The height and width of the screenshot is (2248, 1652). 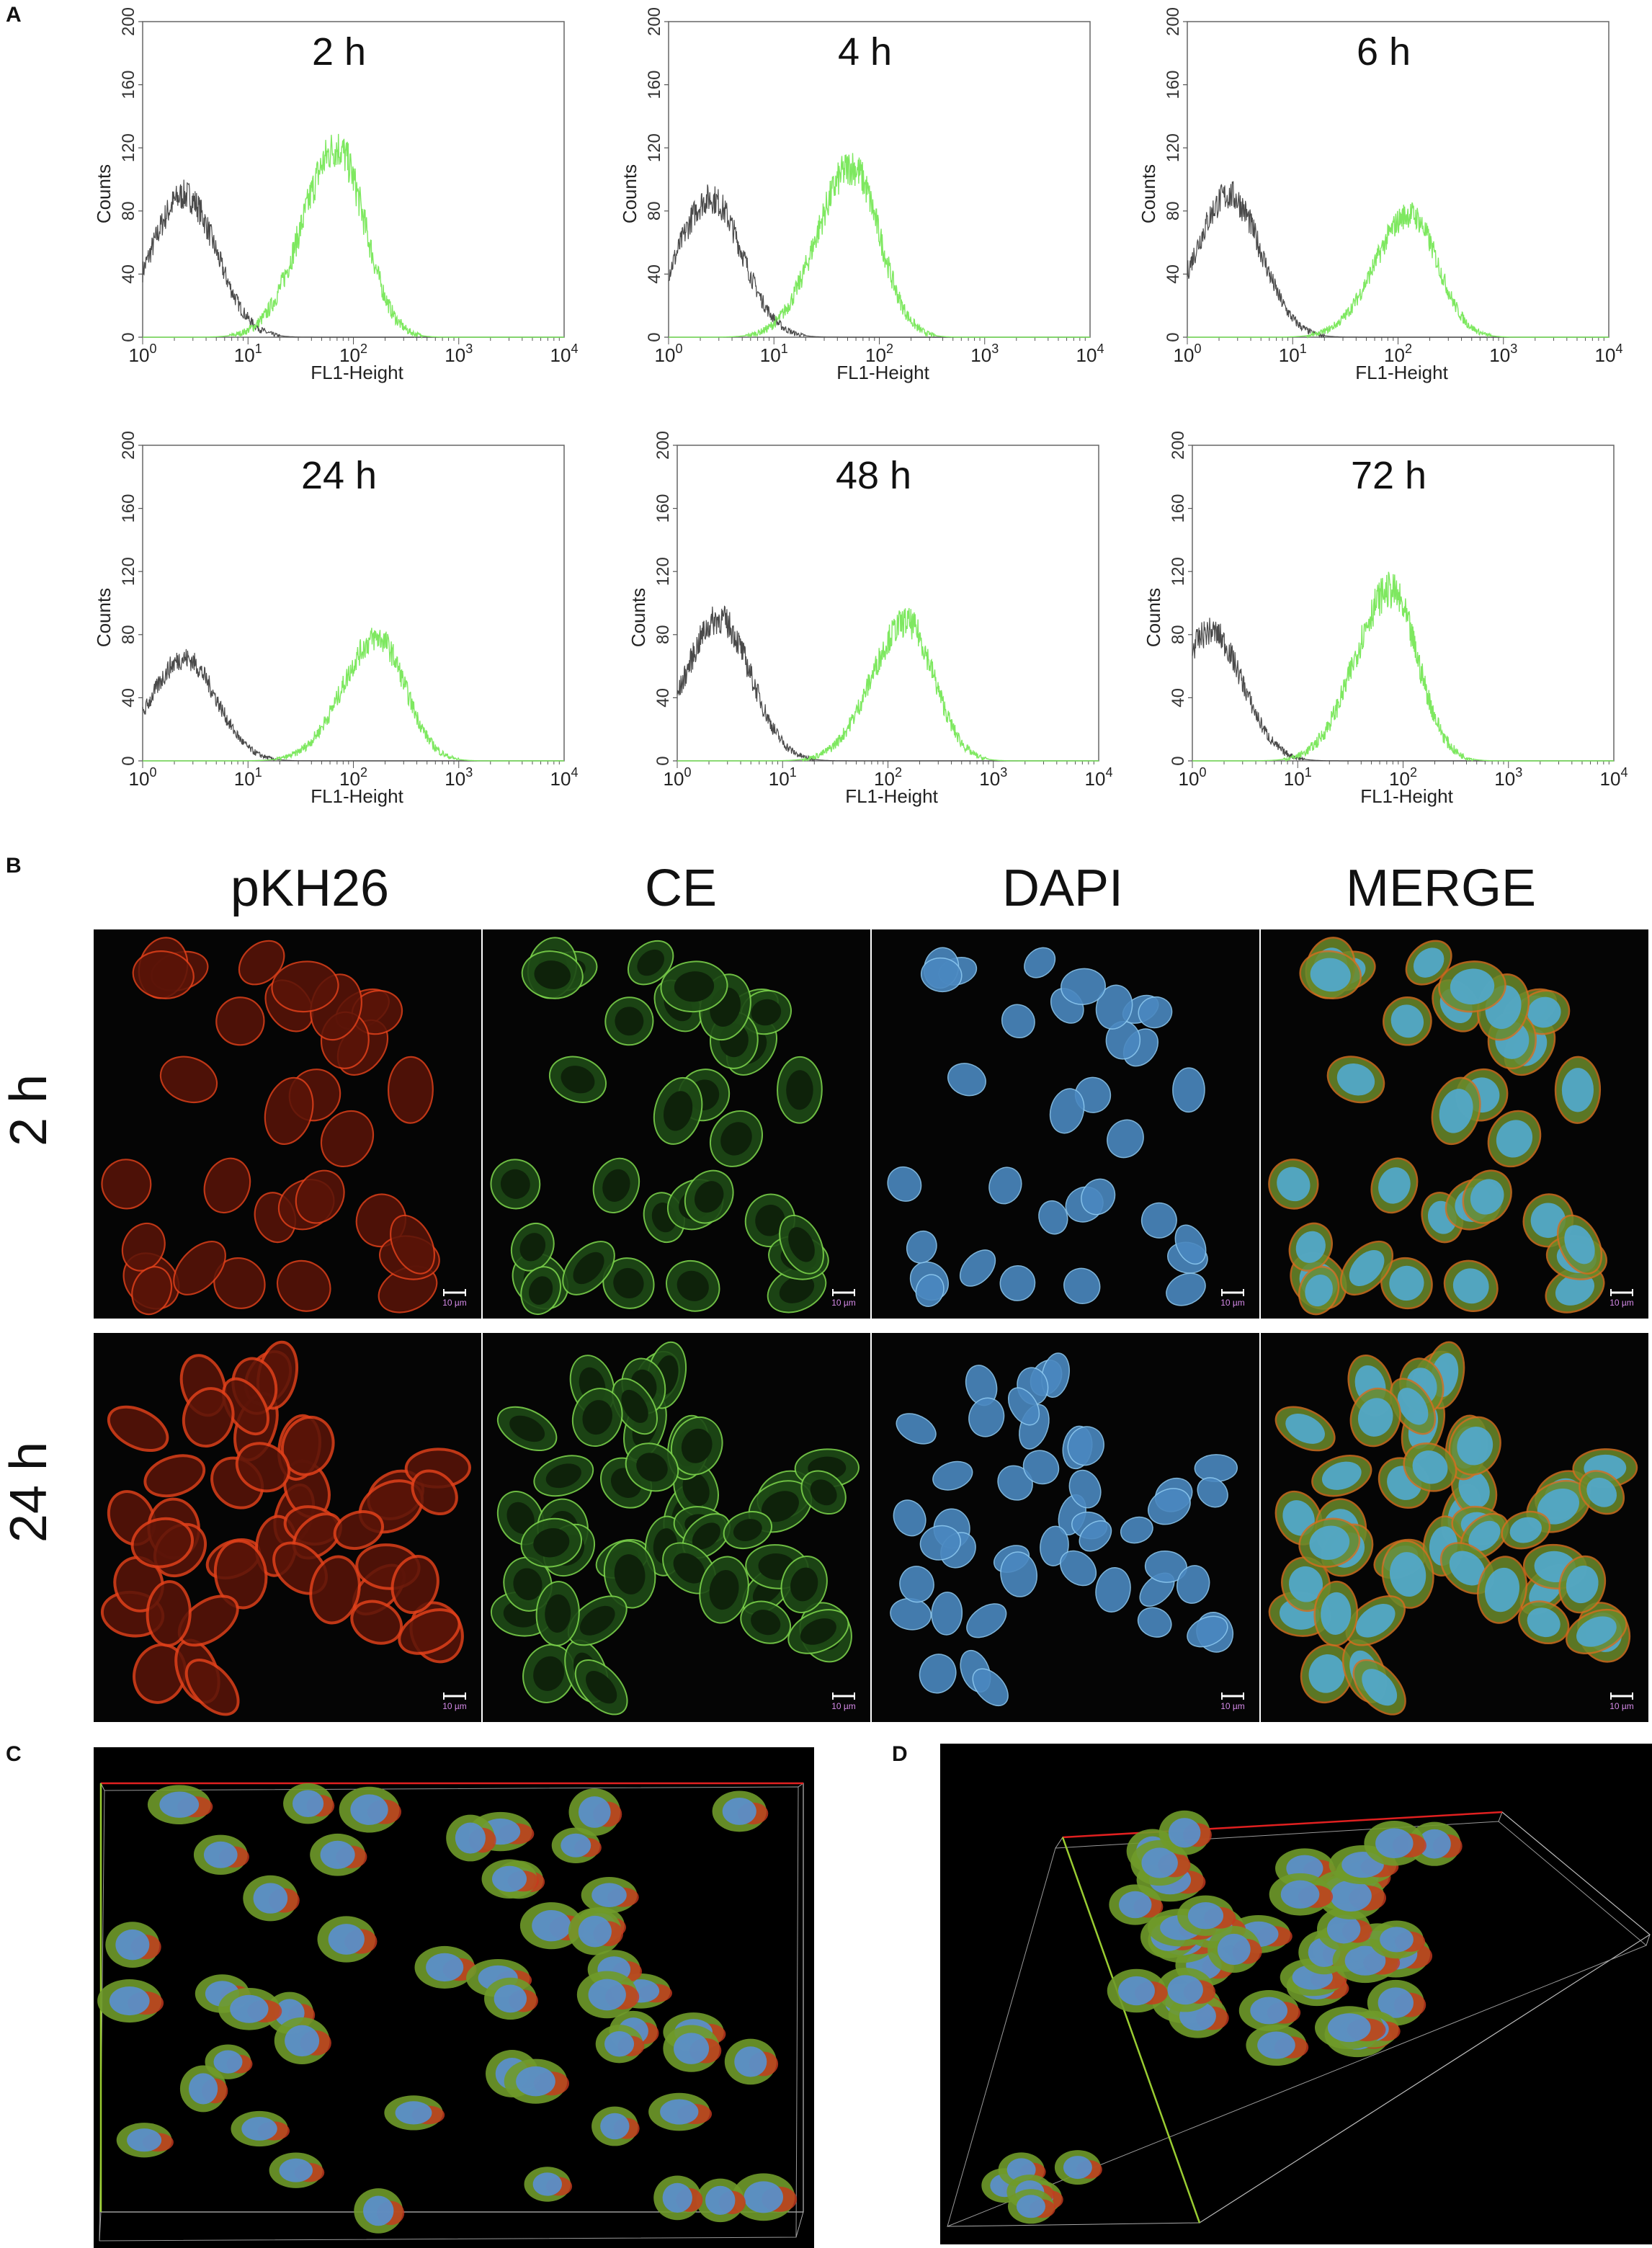 What do you see at coordinates (1454, 1124) in the screenshot?
I see `micrograph-merge-2h: 10 µm` at bounding box center [1454, 1124].